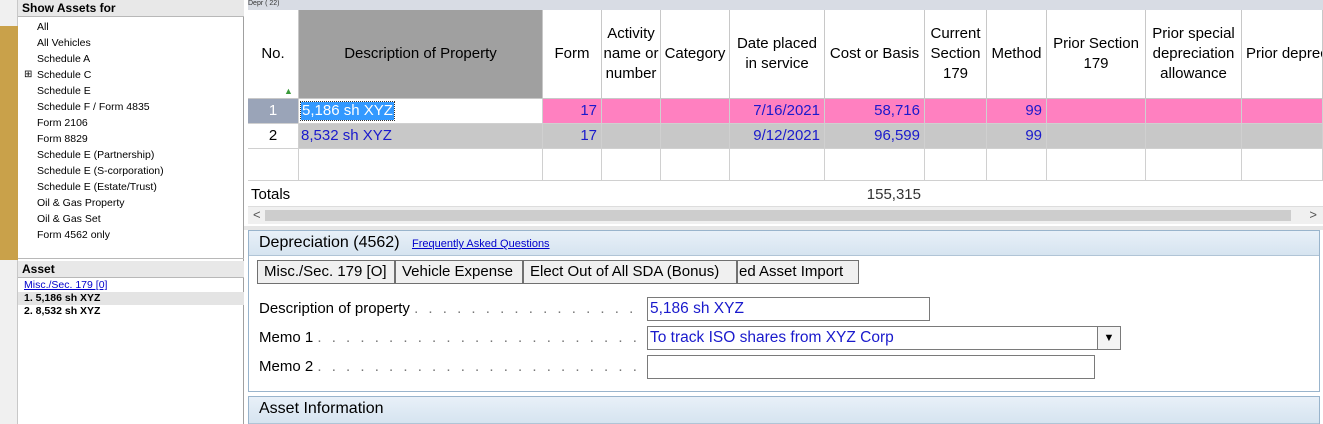 This screenshot has width=1323, height=424. What do you see at coordinates (1017, 54) in the screenshot?
I see `header-method: Method` at bounding box center [1017, 54].